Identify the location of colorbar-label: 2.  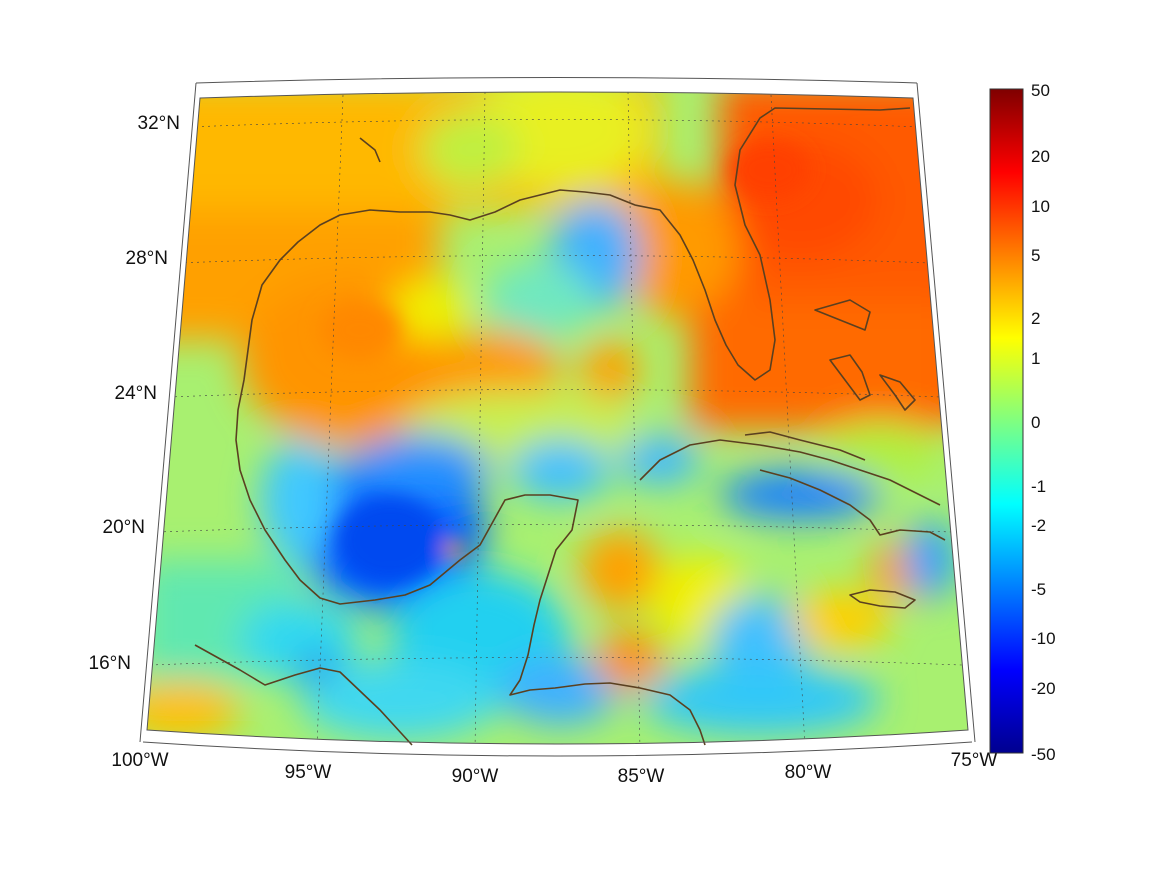
(1035, 318).